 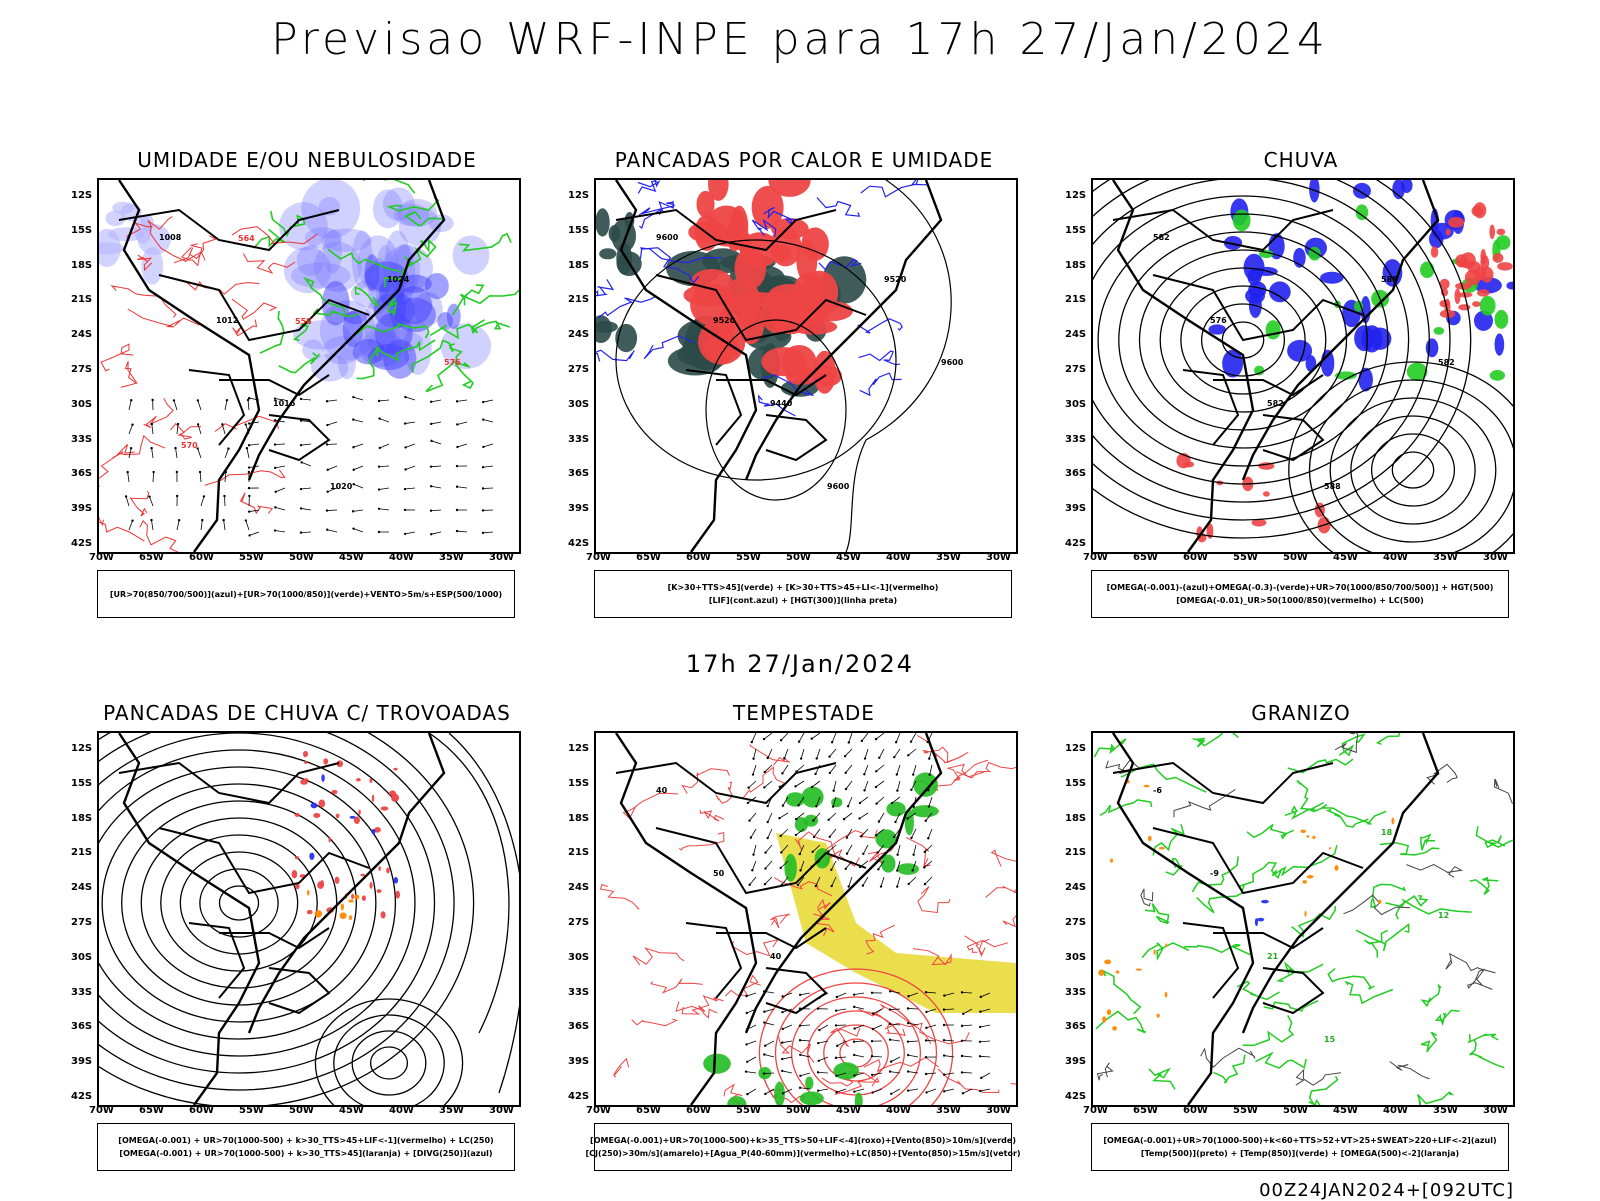 I want to click on latitude-label: 15S, so click(x=578, y=783).